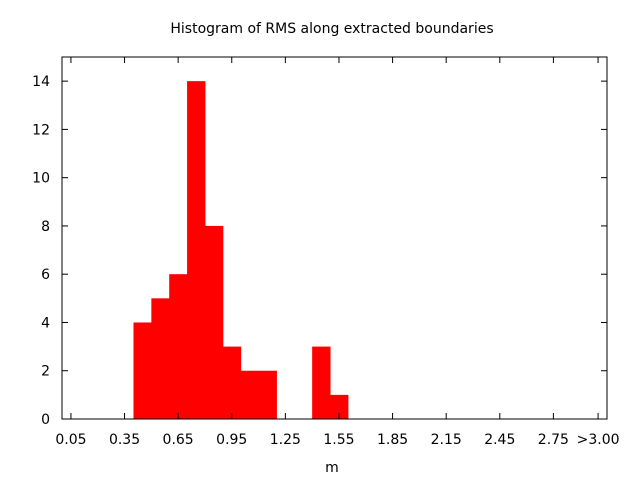 This screenshot has height=480, width=640. I want to click on x-tick-label: 1.55, so click(338, 440).